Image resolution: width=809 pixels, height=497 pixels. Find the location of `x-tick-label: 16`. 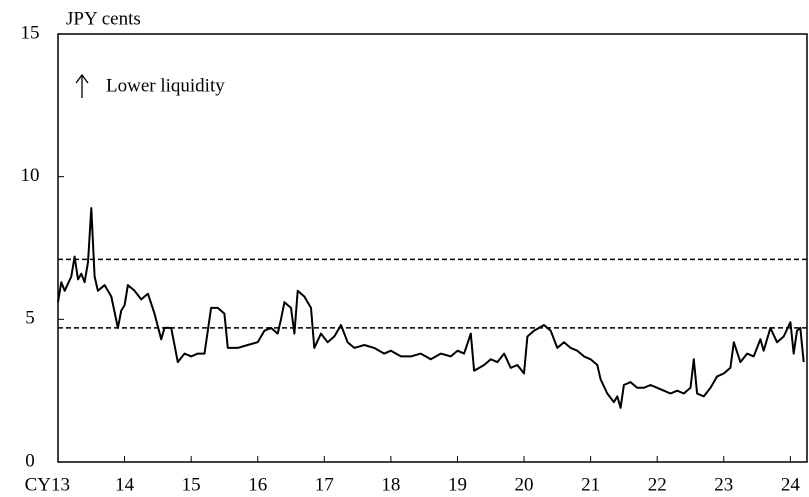

x-tick-label: 16 is located at coordinates (257, 484).